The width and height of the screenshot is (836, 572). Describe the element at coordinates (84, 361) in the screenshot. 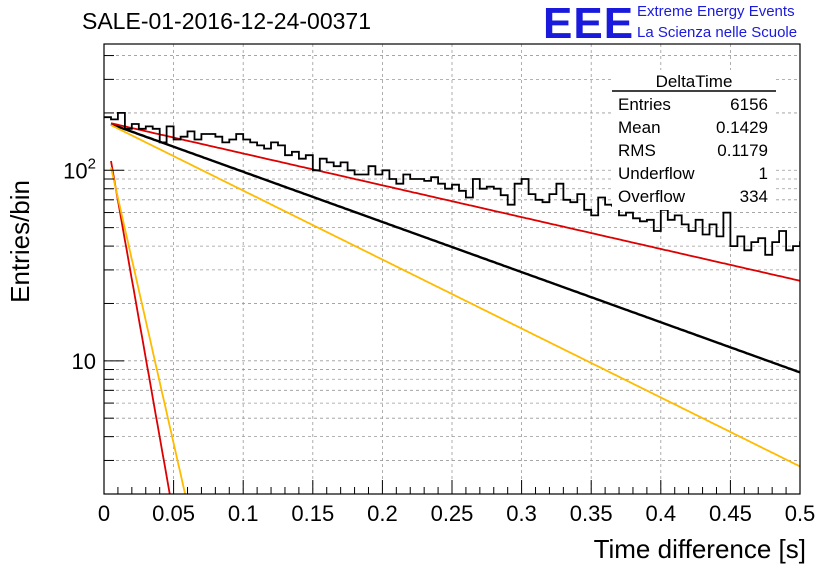

I see `y-tick-label: 10` at that location.